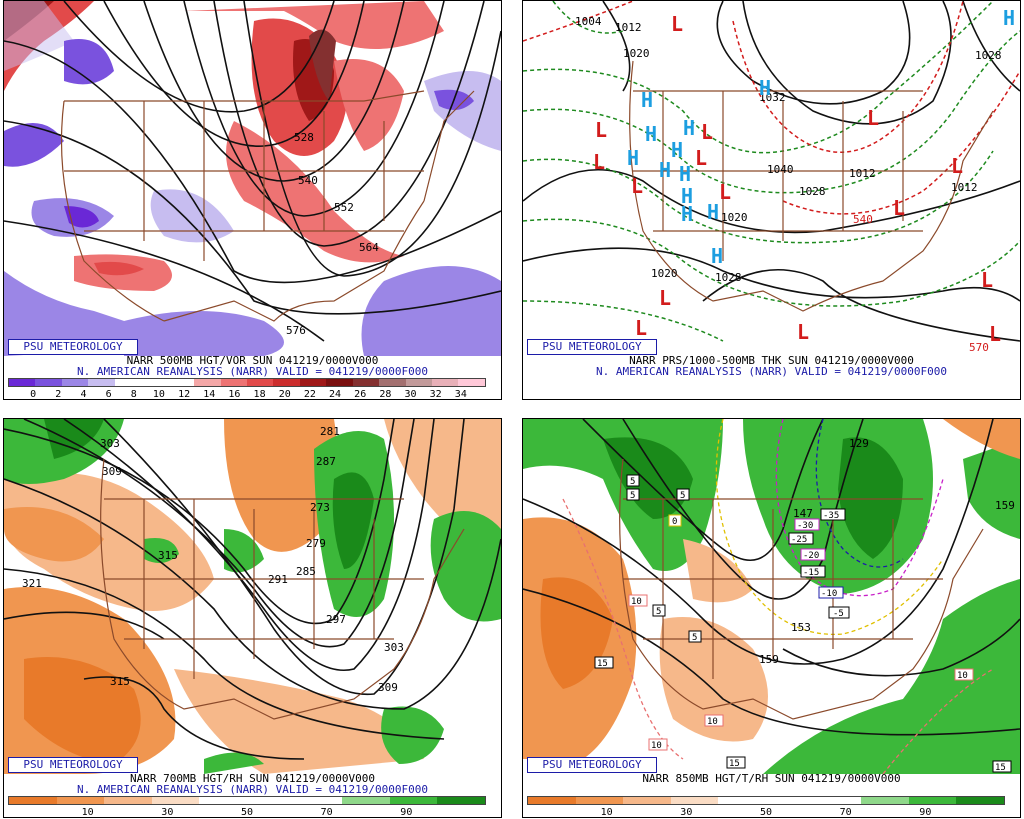 The height and width of the screenshot is (819, 1024). Describe the element at coordinates (309, 394) in the screenshot. I see `colorbar-tick-label: 22` at that location.